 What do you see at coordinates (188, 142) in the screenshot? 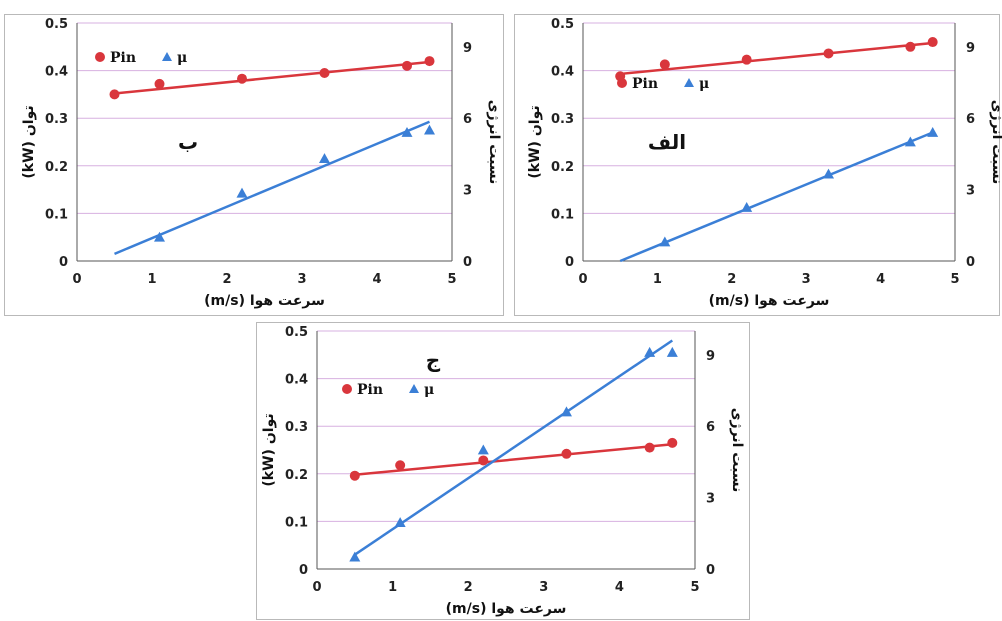
I see `panel-label: ب` at bounding box center [188, 142].